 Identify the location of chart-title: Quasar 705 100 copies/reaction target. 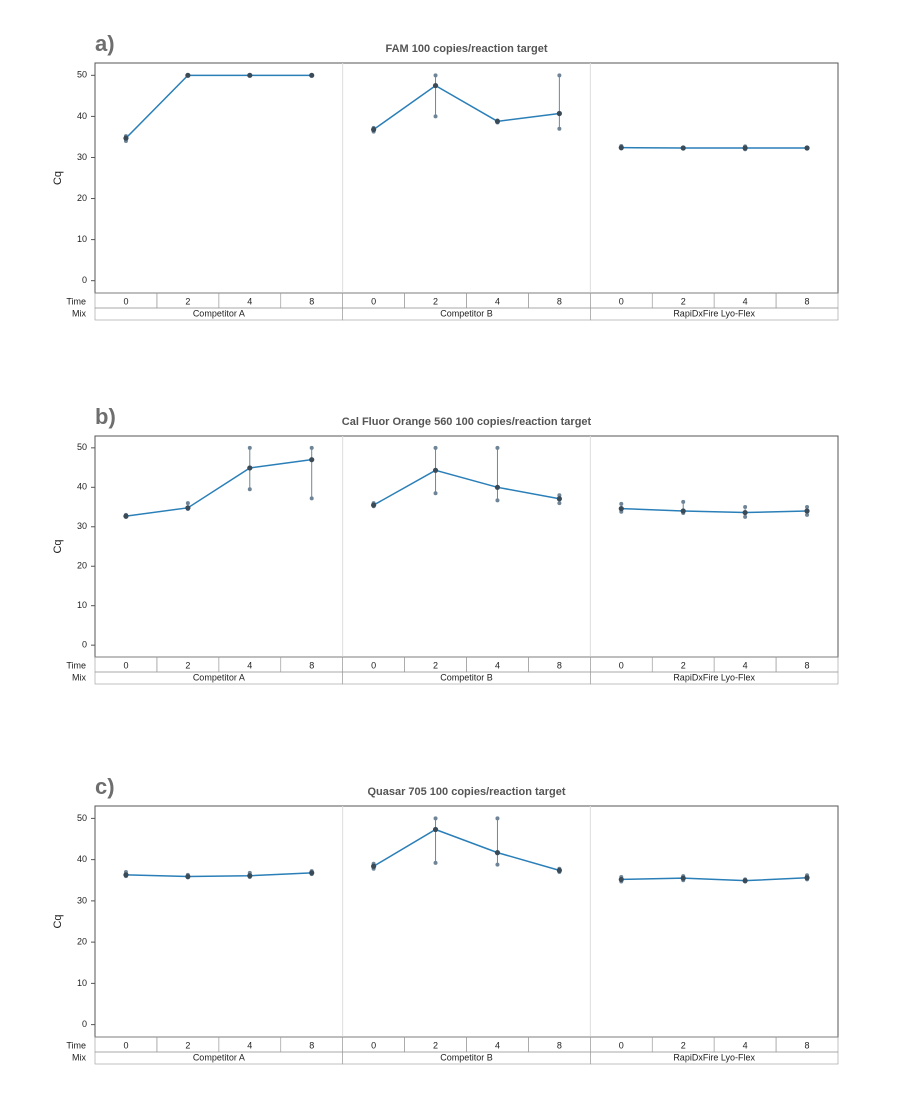
(466, 792).